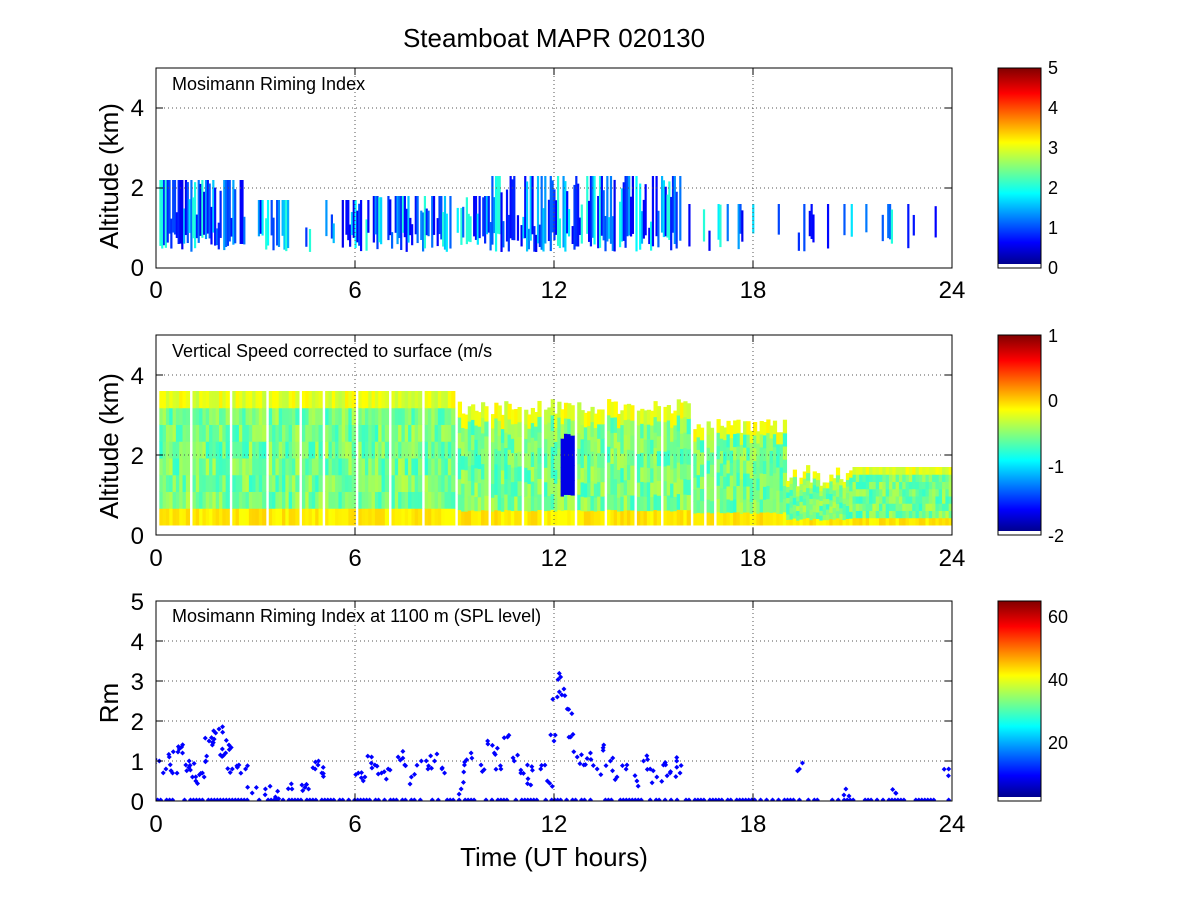  Describe the element at coordinates (554, 168) in the screenshot. I see `tick-marks` at that location.